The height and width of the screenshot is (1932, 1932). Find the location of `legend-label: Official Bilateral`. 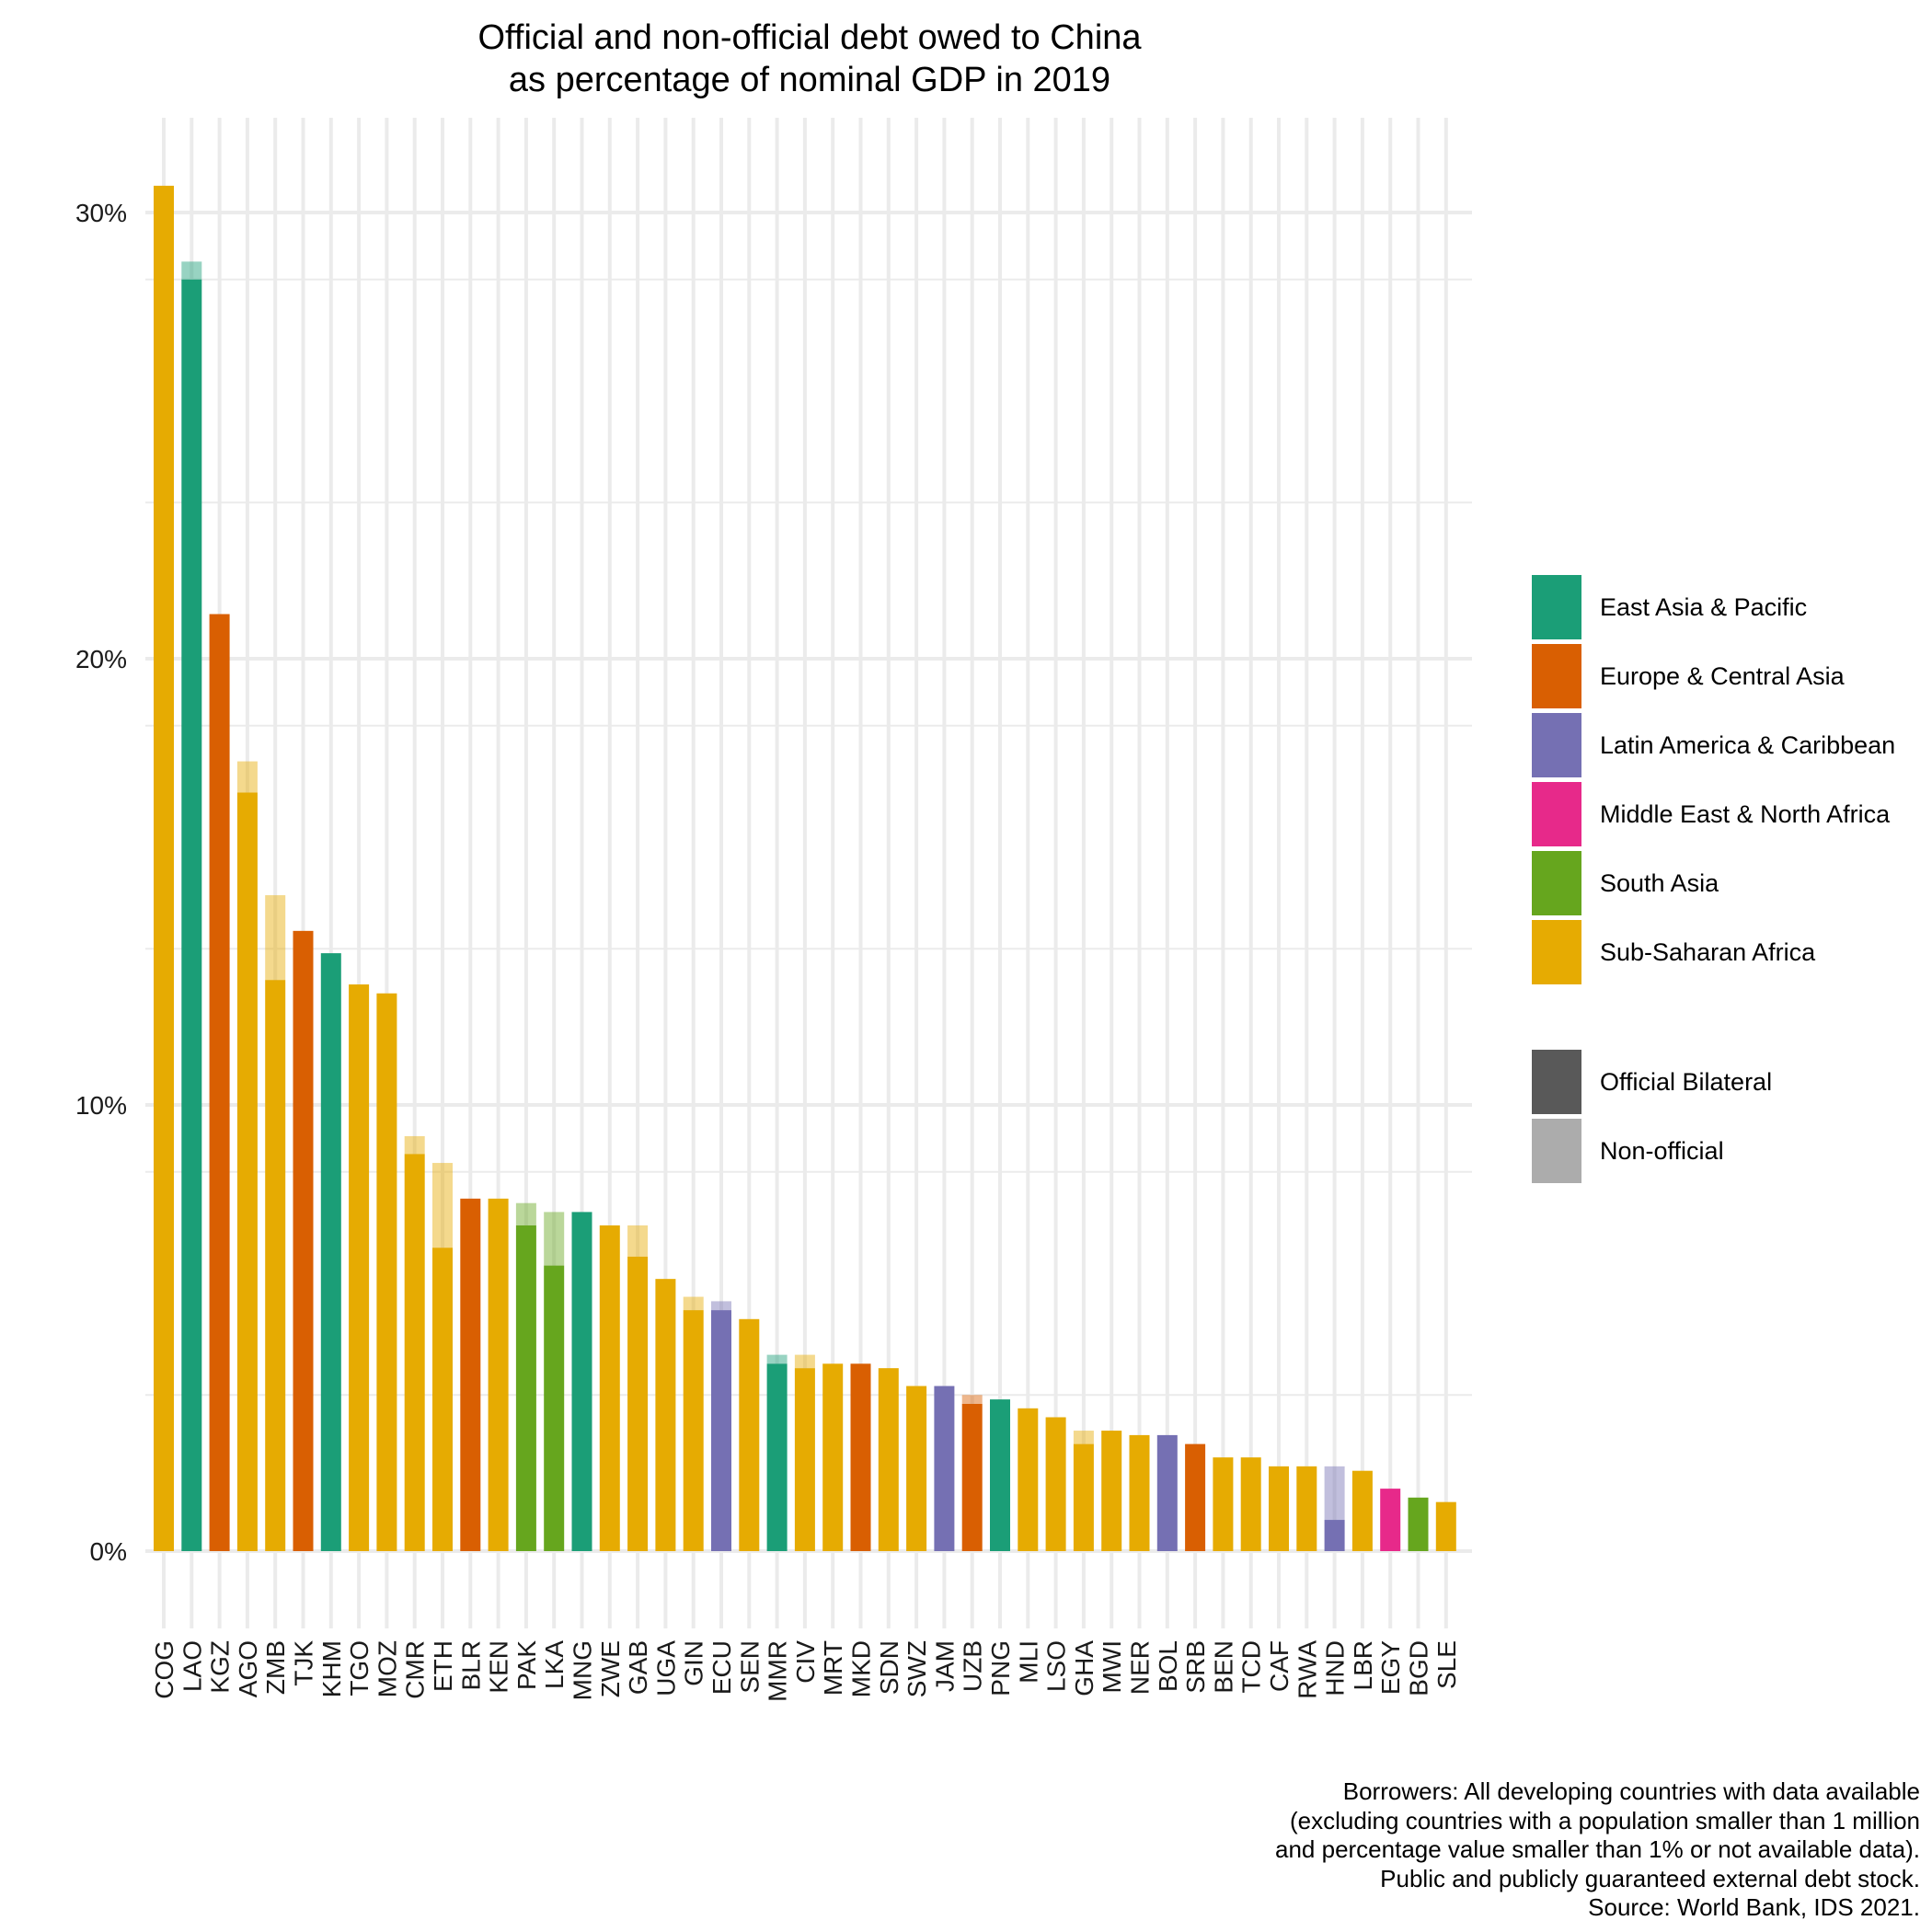

legend-label: Official Bilateral is located at coordinates (1686, 1082).